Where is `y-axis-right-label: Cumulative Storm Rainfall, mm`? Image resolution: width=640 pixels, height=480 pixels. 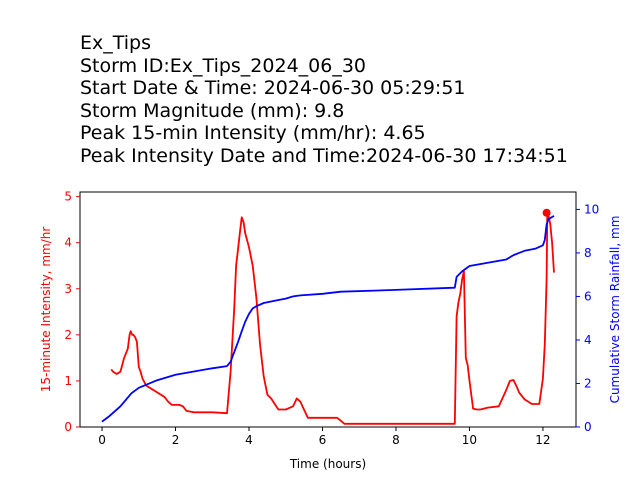
y-axis-right-label: Cumulative Storm Rainfall, mm is located at coordinates (615, 310).